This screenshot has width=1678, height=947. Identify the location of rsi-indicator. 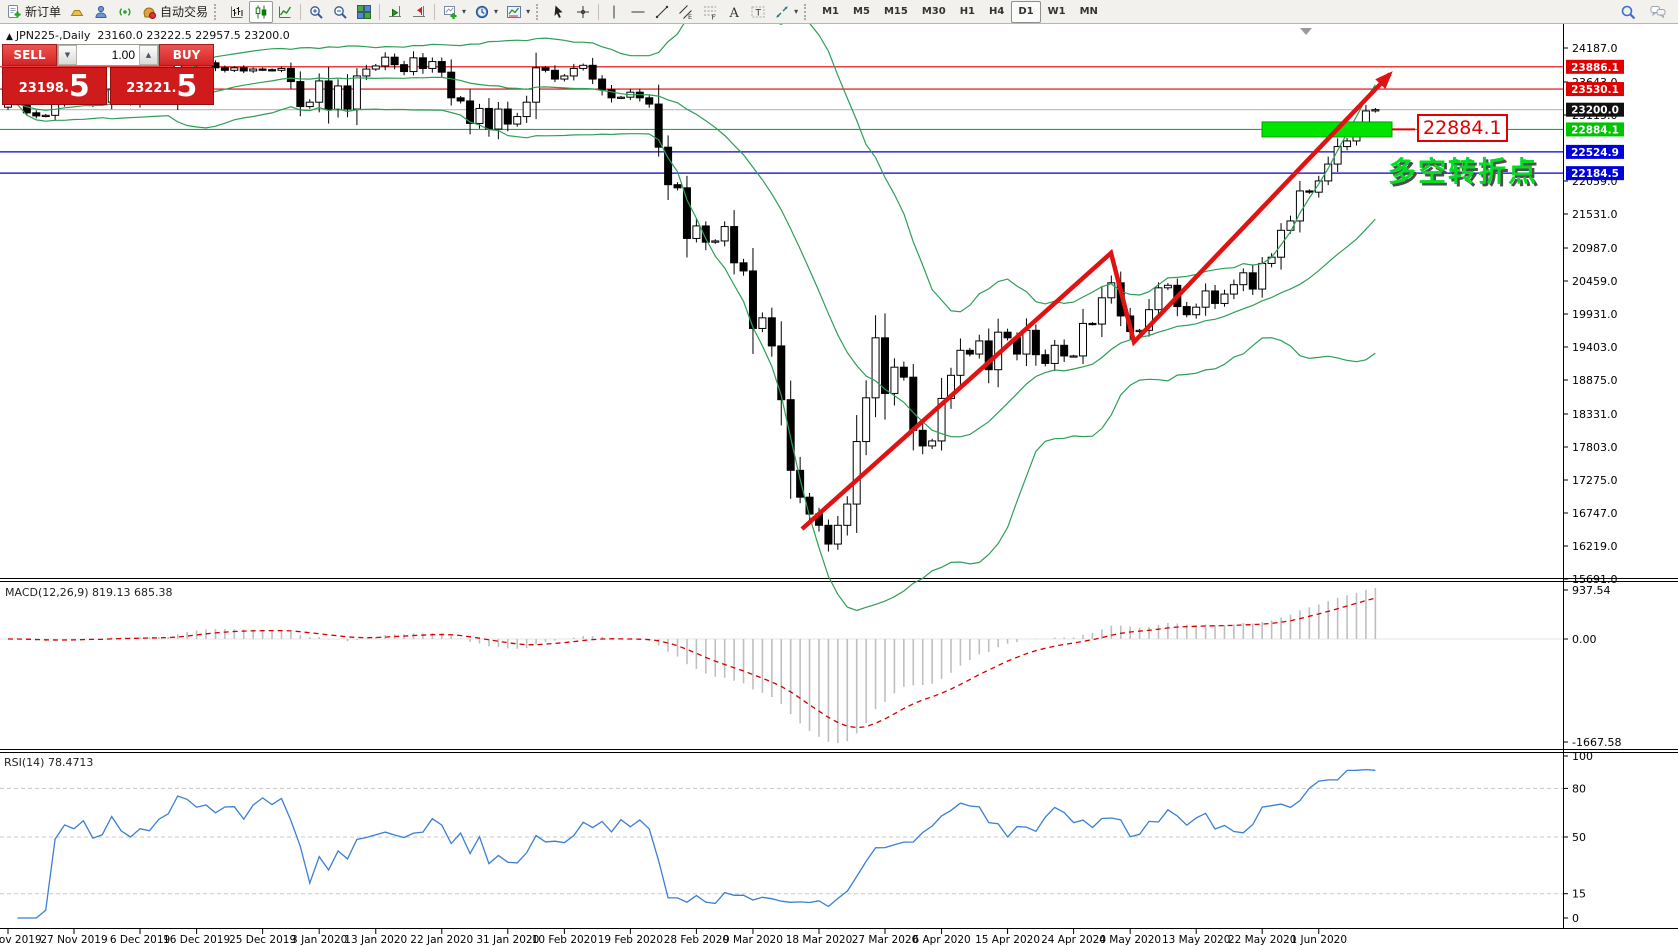
(781, 843).